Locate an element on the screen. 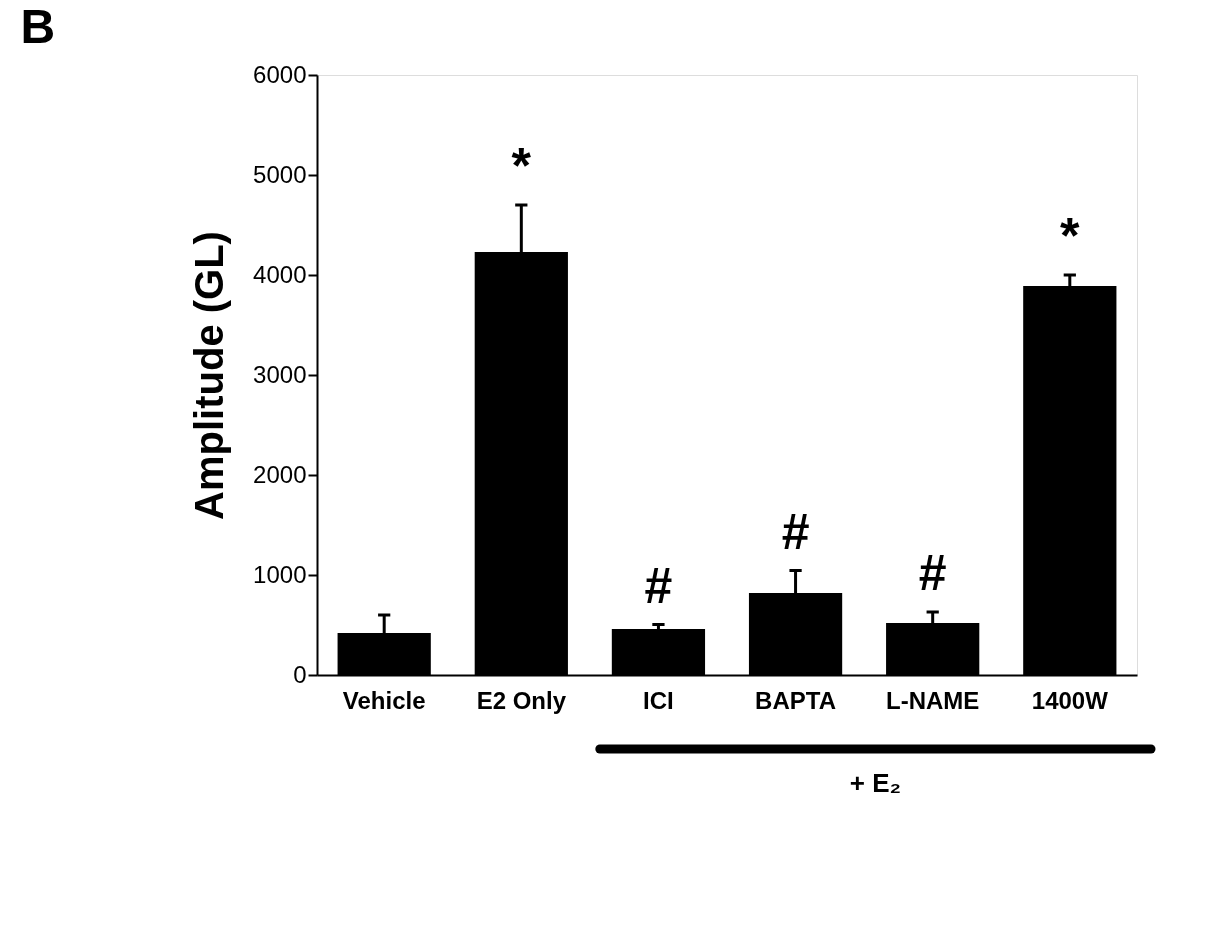 Image resolution: width=1209 pixels, height=943 pixels. chart-title: B is located at coordinates (38, 26).